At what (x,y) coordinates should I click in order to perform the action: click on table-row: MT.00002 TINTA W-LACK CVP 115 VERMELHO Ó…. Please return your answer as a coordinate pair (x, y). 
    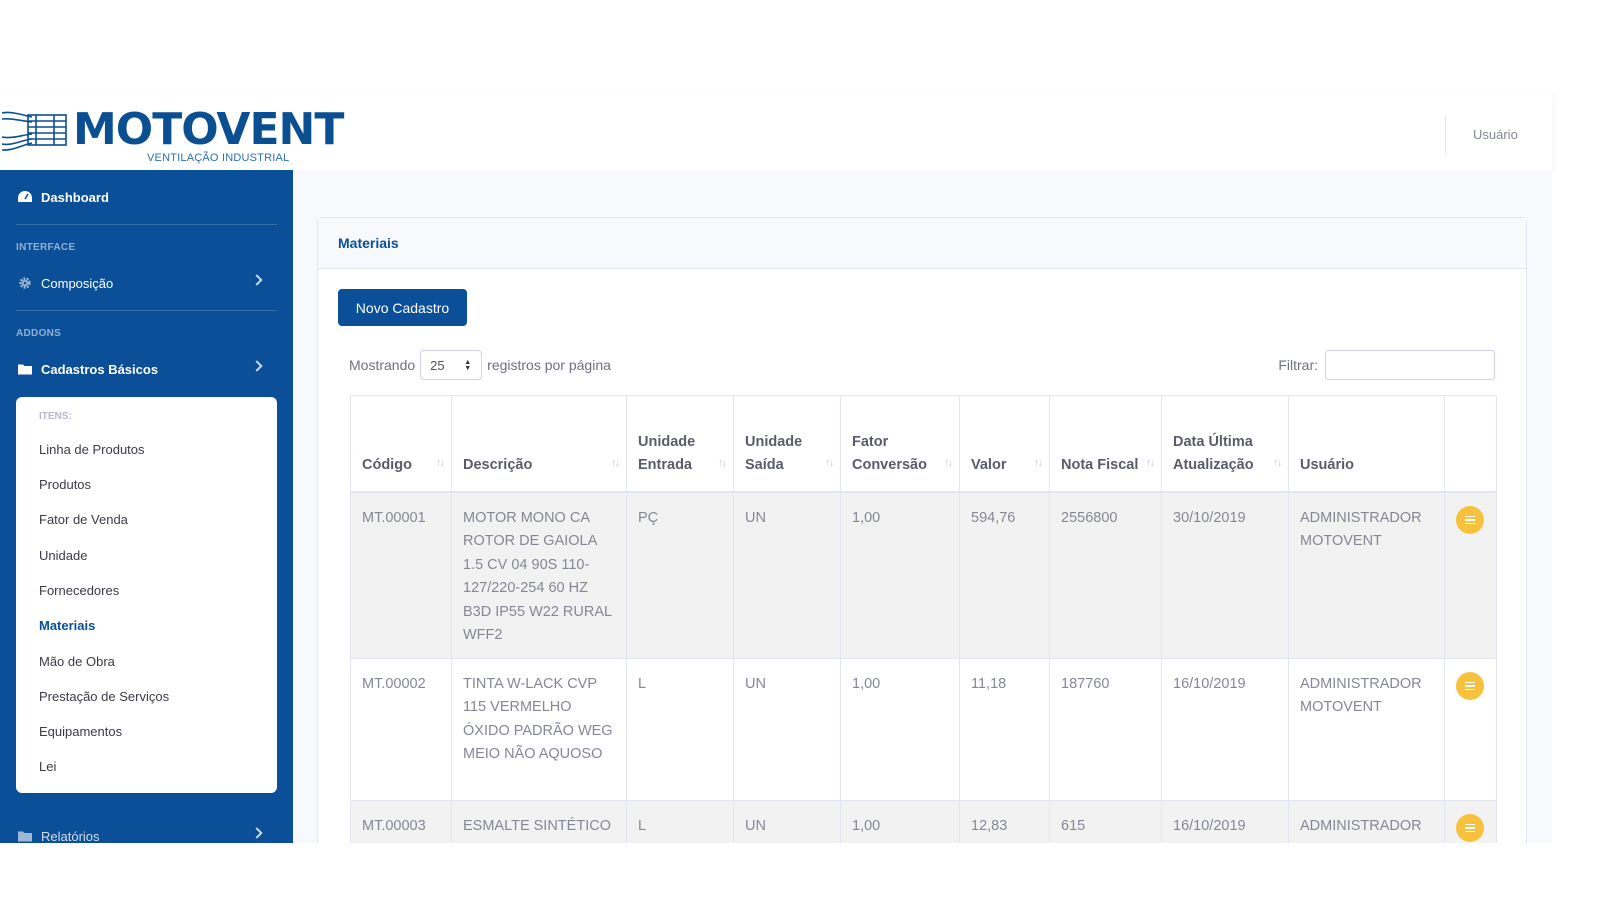
    Looking at the image, I should click on (923, 729).